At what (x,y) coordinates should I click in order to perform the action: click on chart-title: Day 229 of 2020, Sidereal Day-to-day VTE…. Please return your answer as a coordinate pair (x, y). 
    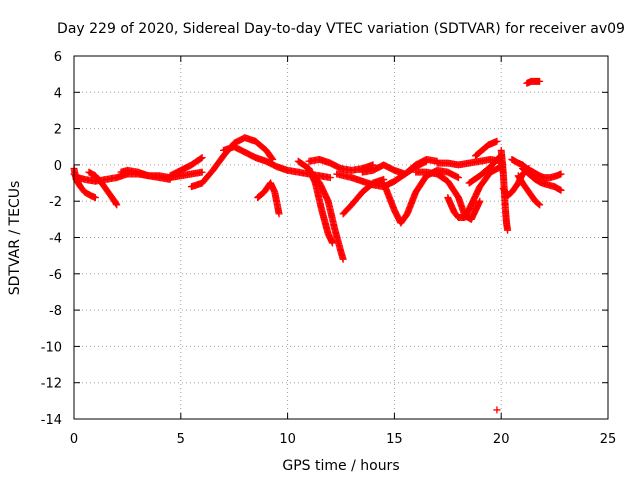
    Looking at the image, I should click on (341, 29).